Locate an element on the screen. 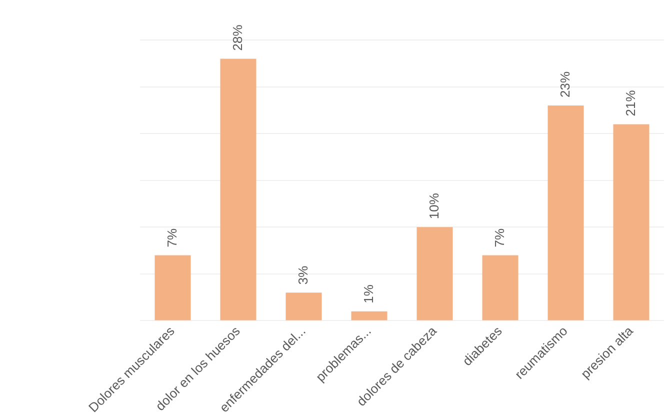 The width and height of the screenshot is (668, 419). data-label: 1% is located at coordinates (368, 294).